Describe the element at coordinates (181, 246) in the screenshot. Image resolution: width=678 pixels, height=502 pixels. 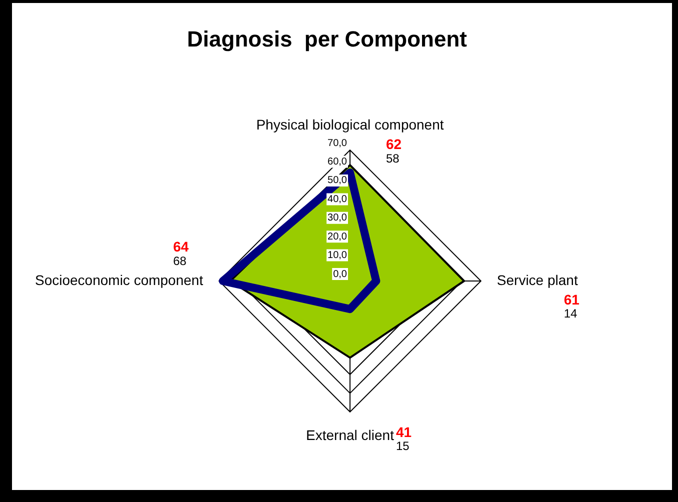
I see `text: 64` at that location.